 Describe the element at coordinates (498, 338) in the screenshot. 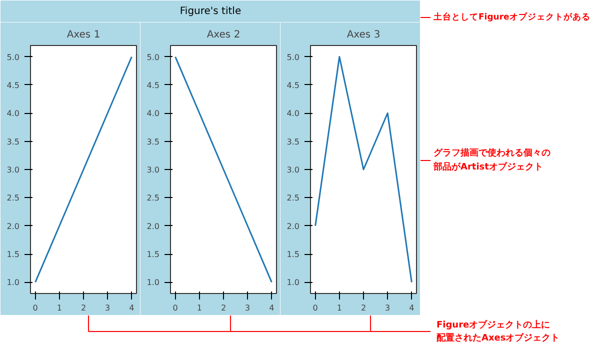

I see `text: 配置されたAxesオブジェクト` at that location.